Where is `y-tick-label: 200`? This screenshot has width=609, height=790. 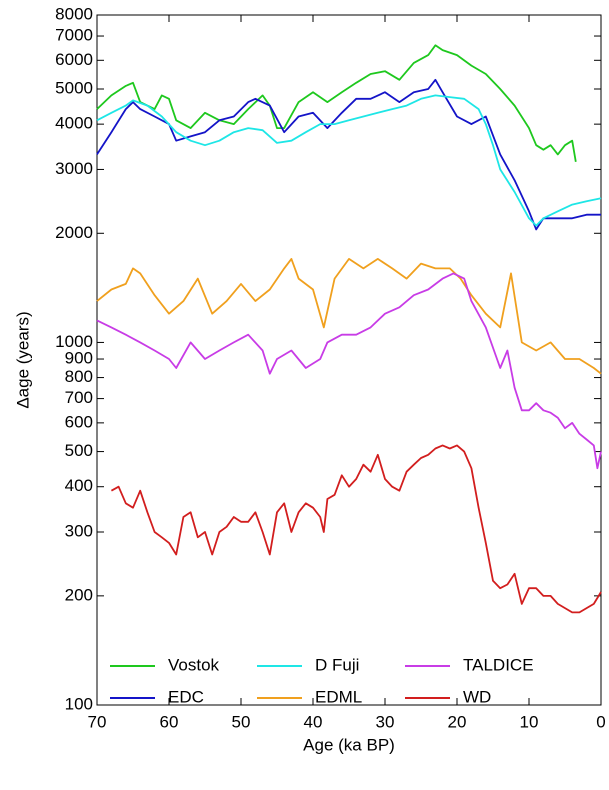
y-tick-label: 200 is located at coordinates (79, 594).